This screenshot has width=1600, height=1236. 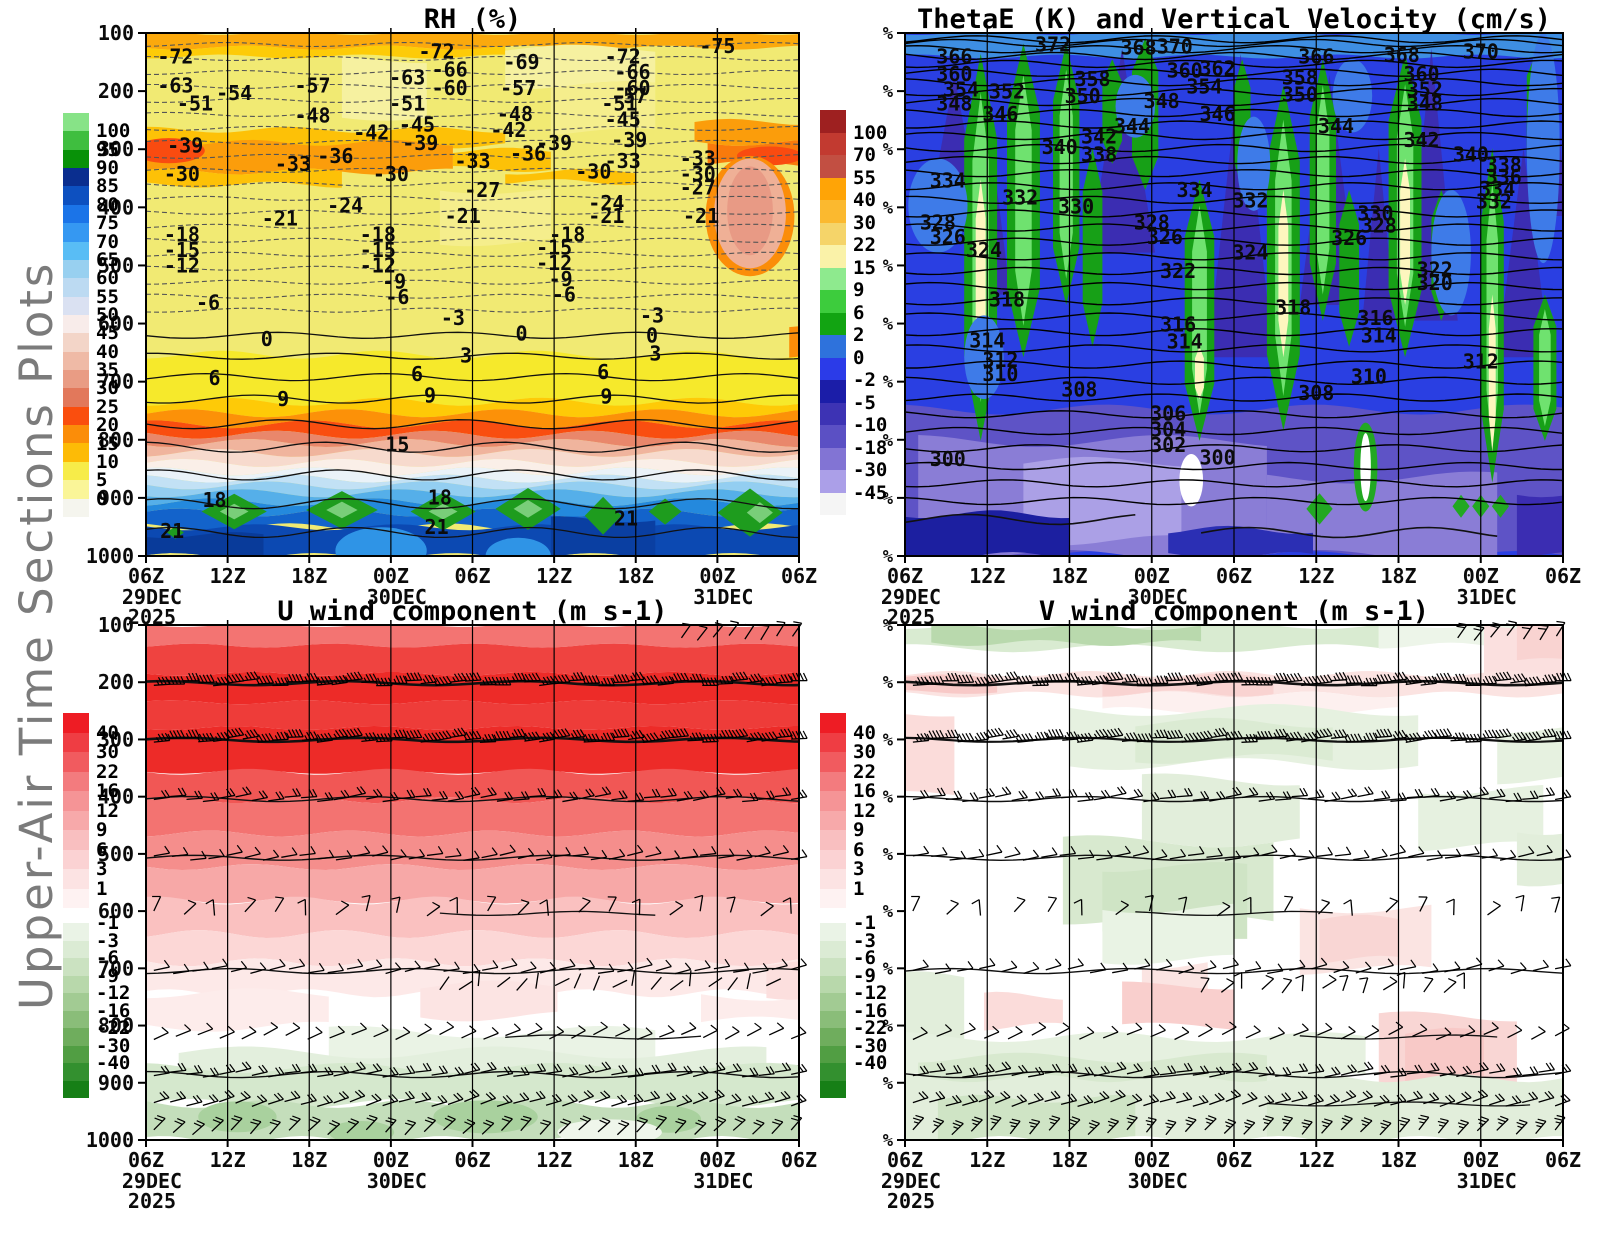 What do you see at coordinates (1168, 445) in the screenshot?
I see `svg-text: 302` at bounding box center [1168, 445].